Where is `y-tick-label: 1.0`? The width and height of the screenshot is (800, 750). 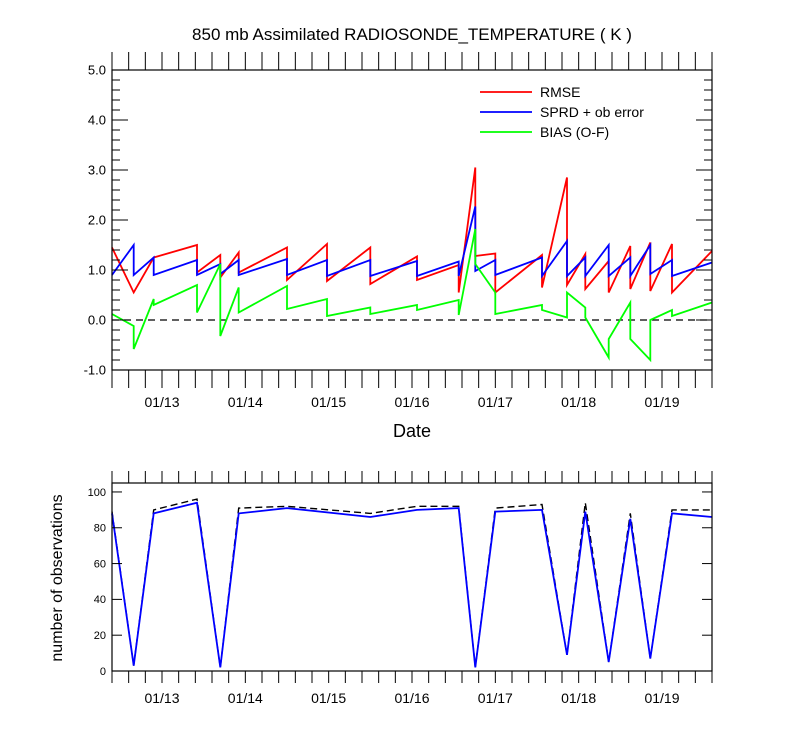 y-tick-label: 1.0 is located at coordinates (97, 270).